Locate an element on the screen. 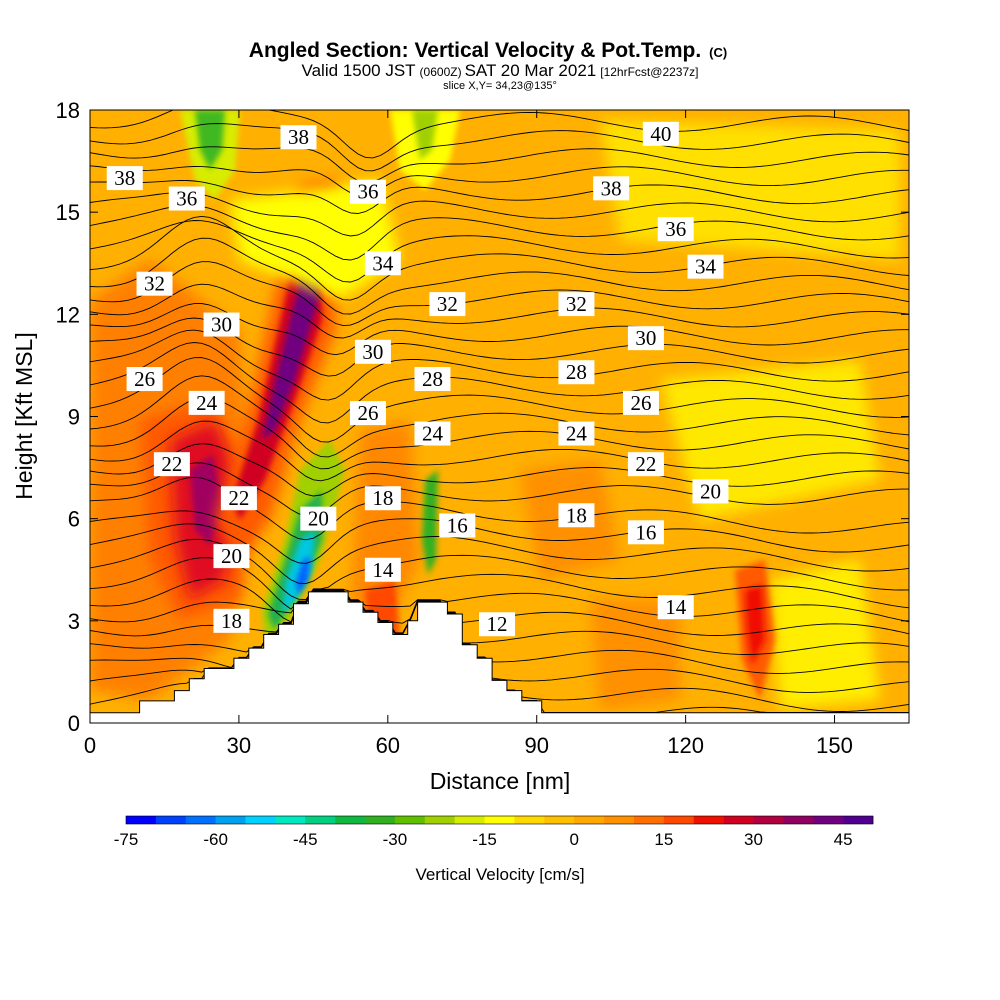  contour-label: 14 is located at coordinates (382, 569).